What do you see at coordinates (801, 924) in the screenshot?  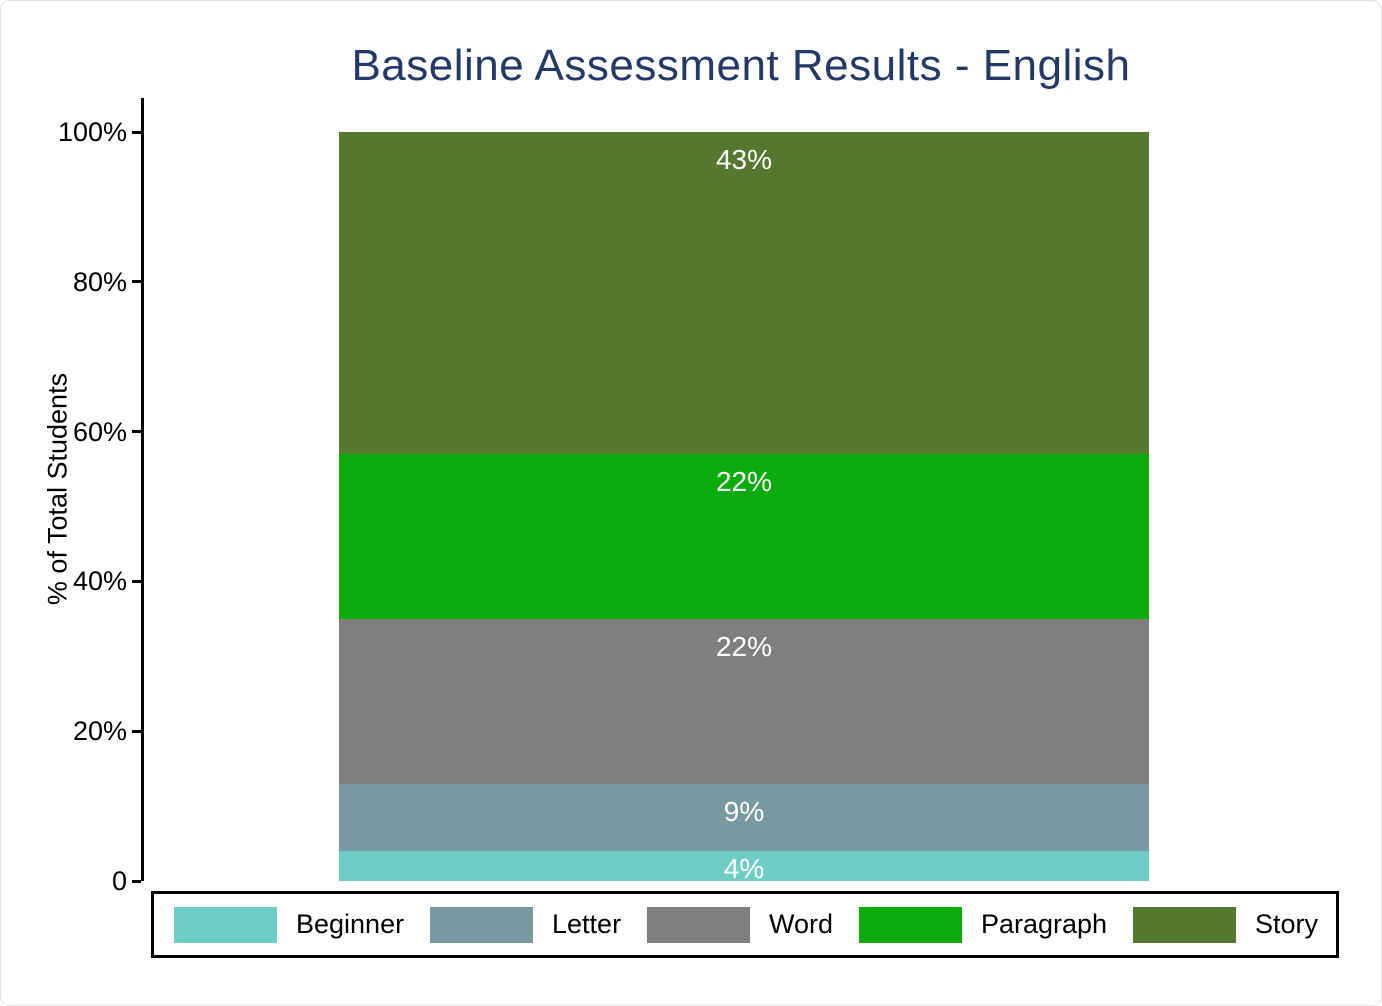 I see `legend-label: Word` at bounding box center [801, 924].